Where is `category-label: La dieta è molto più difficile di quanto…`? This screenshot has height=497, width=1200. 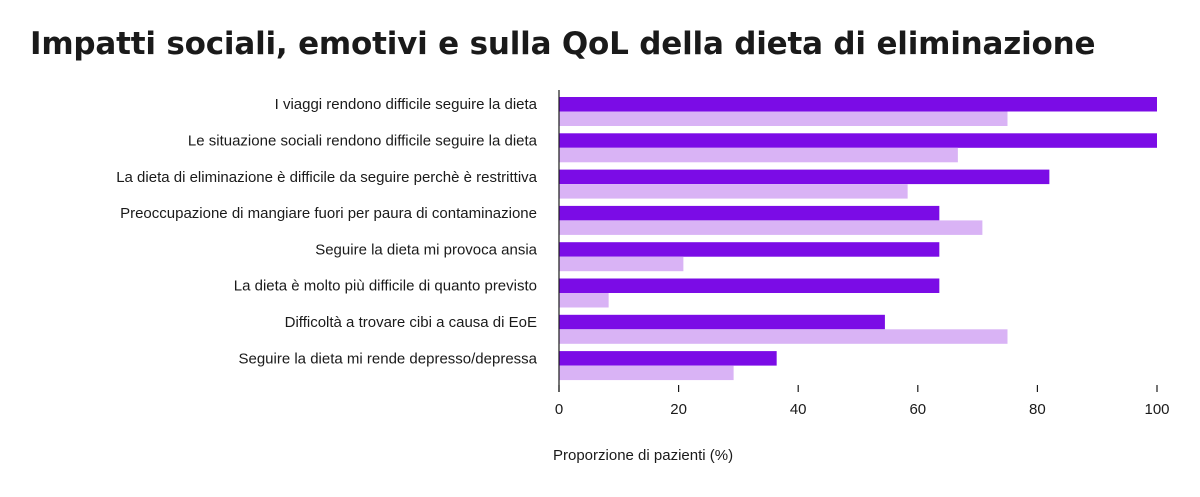 category-label: La dieta è molto più difficile di quanto… is located at coordinates (385, 286).